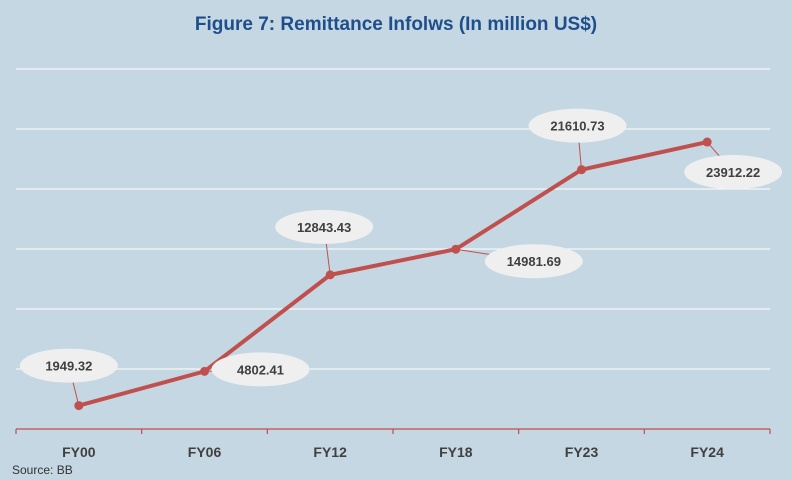  Describe the element at coordinates (205, 452) in the screenshot. I see `x-tick-label: FY06` at that location.